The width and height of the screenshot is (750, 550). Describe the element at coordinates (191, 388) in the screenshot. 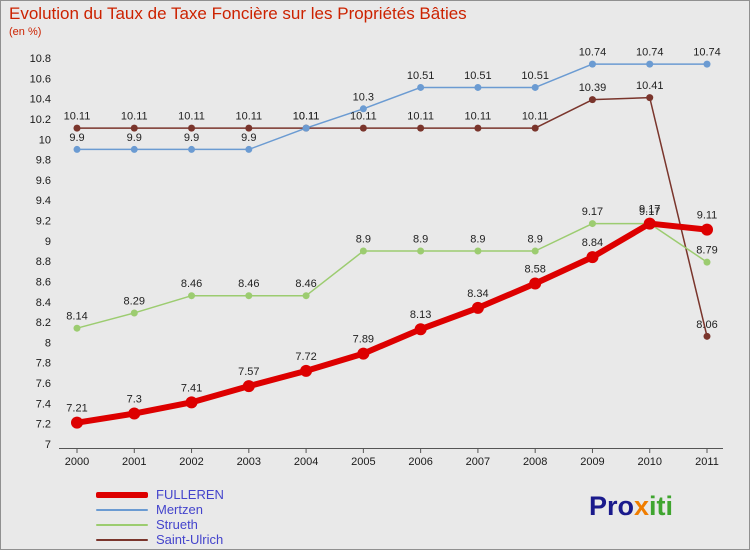

I see `data-label-fulleren: 7.41` at that location.